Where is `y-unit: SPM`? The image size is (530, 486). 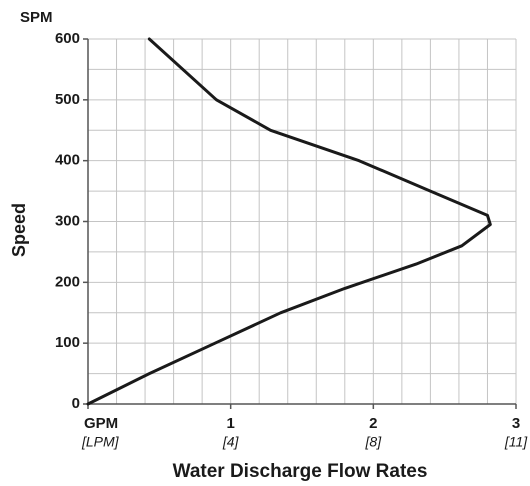 y-unit: SPM is located at coordinates (36, 17).